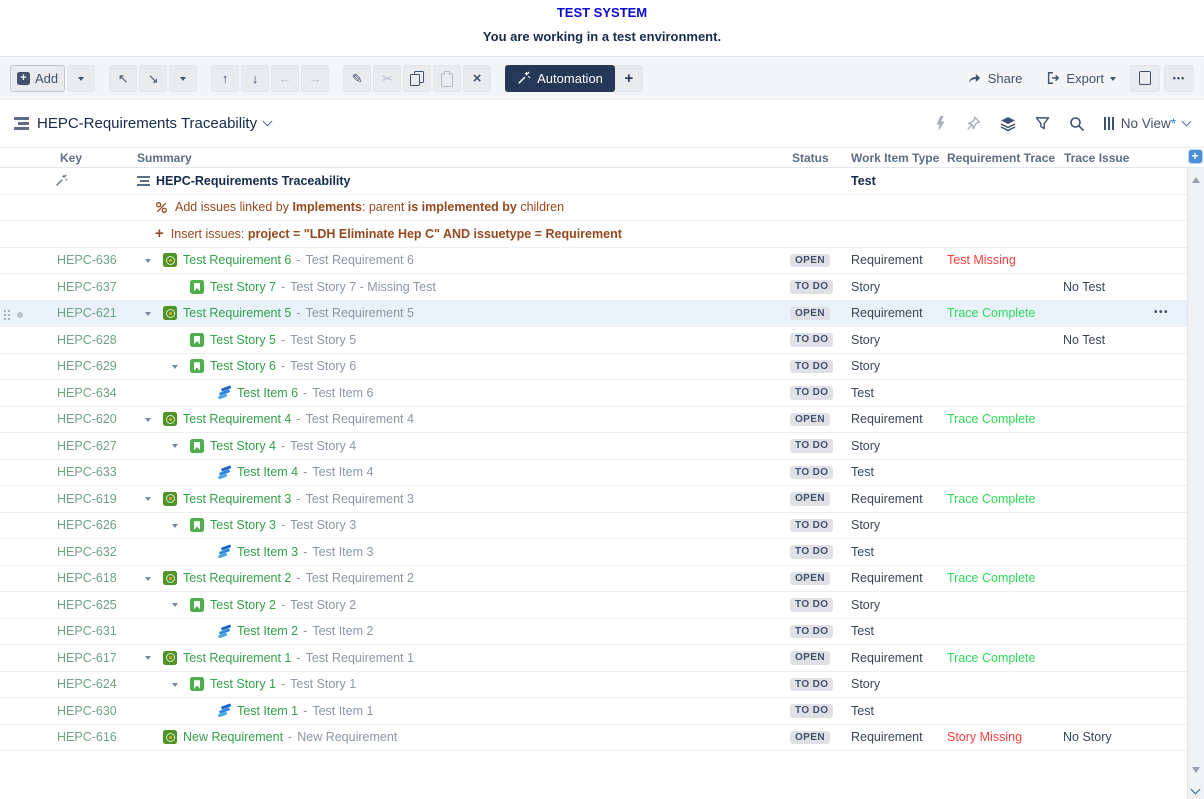 This screenshot has width=1204, height=799. Describe the element at coordinates (628, 78) in the screenshot. I see `automation-add-button: +` at that location.